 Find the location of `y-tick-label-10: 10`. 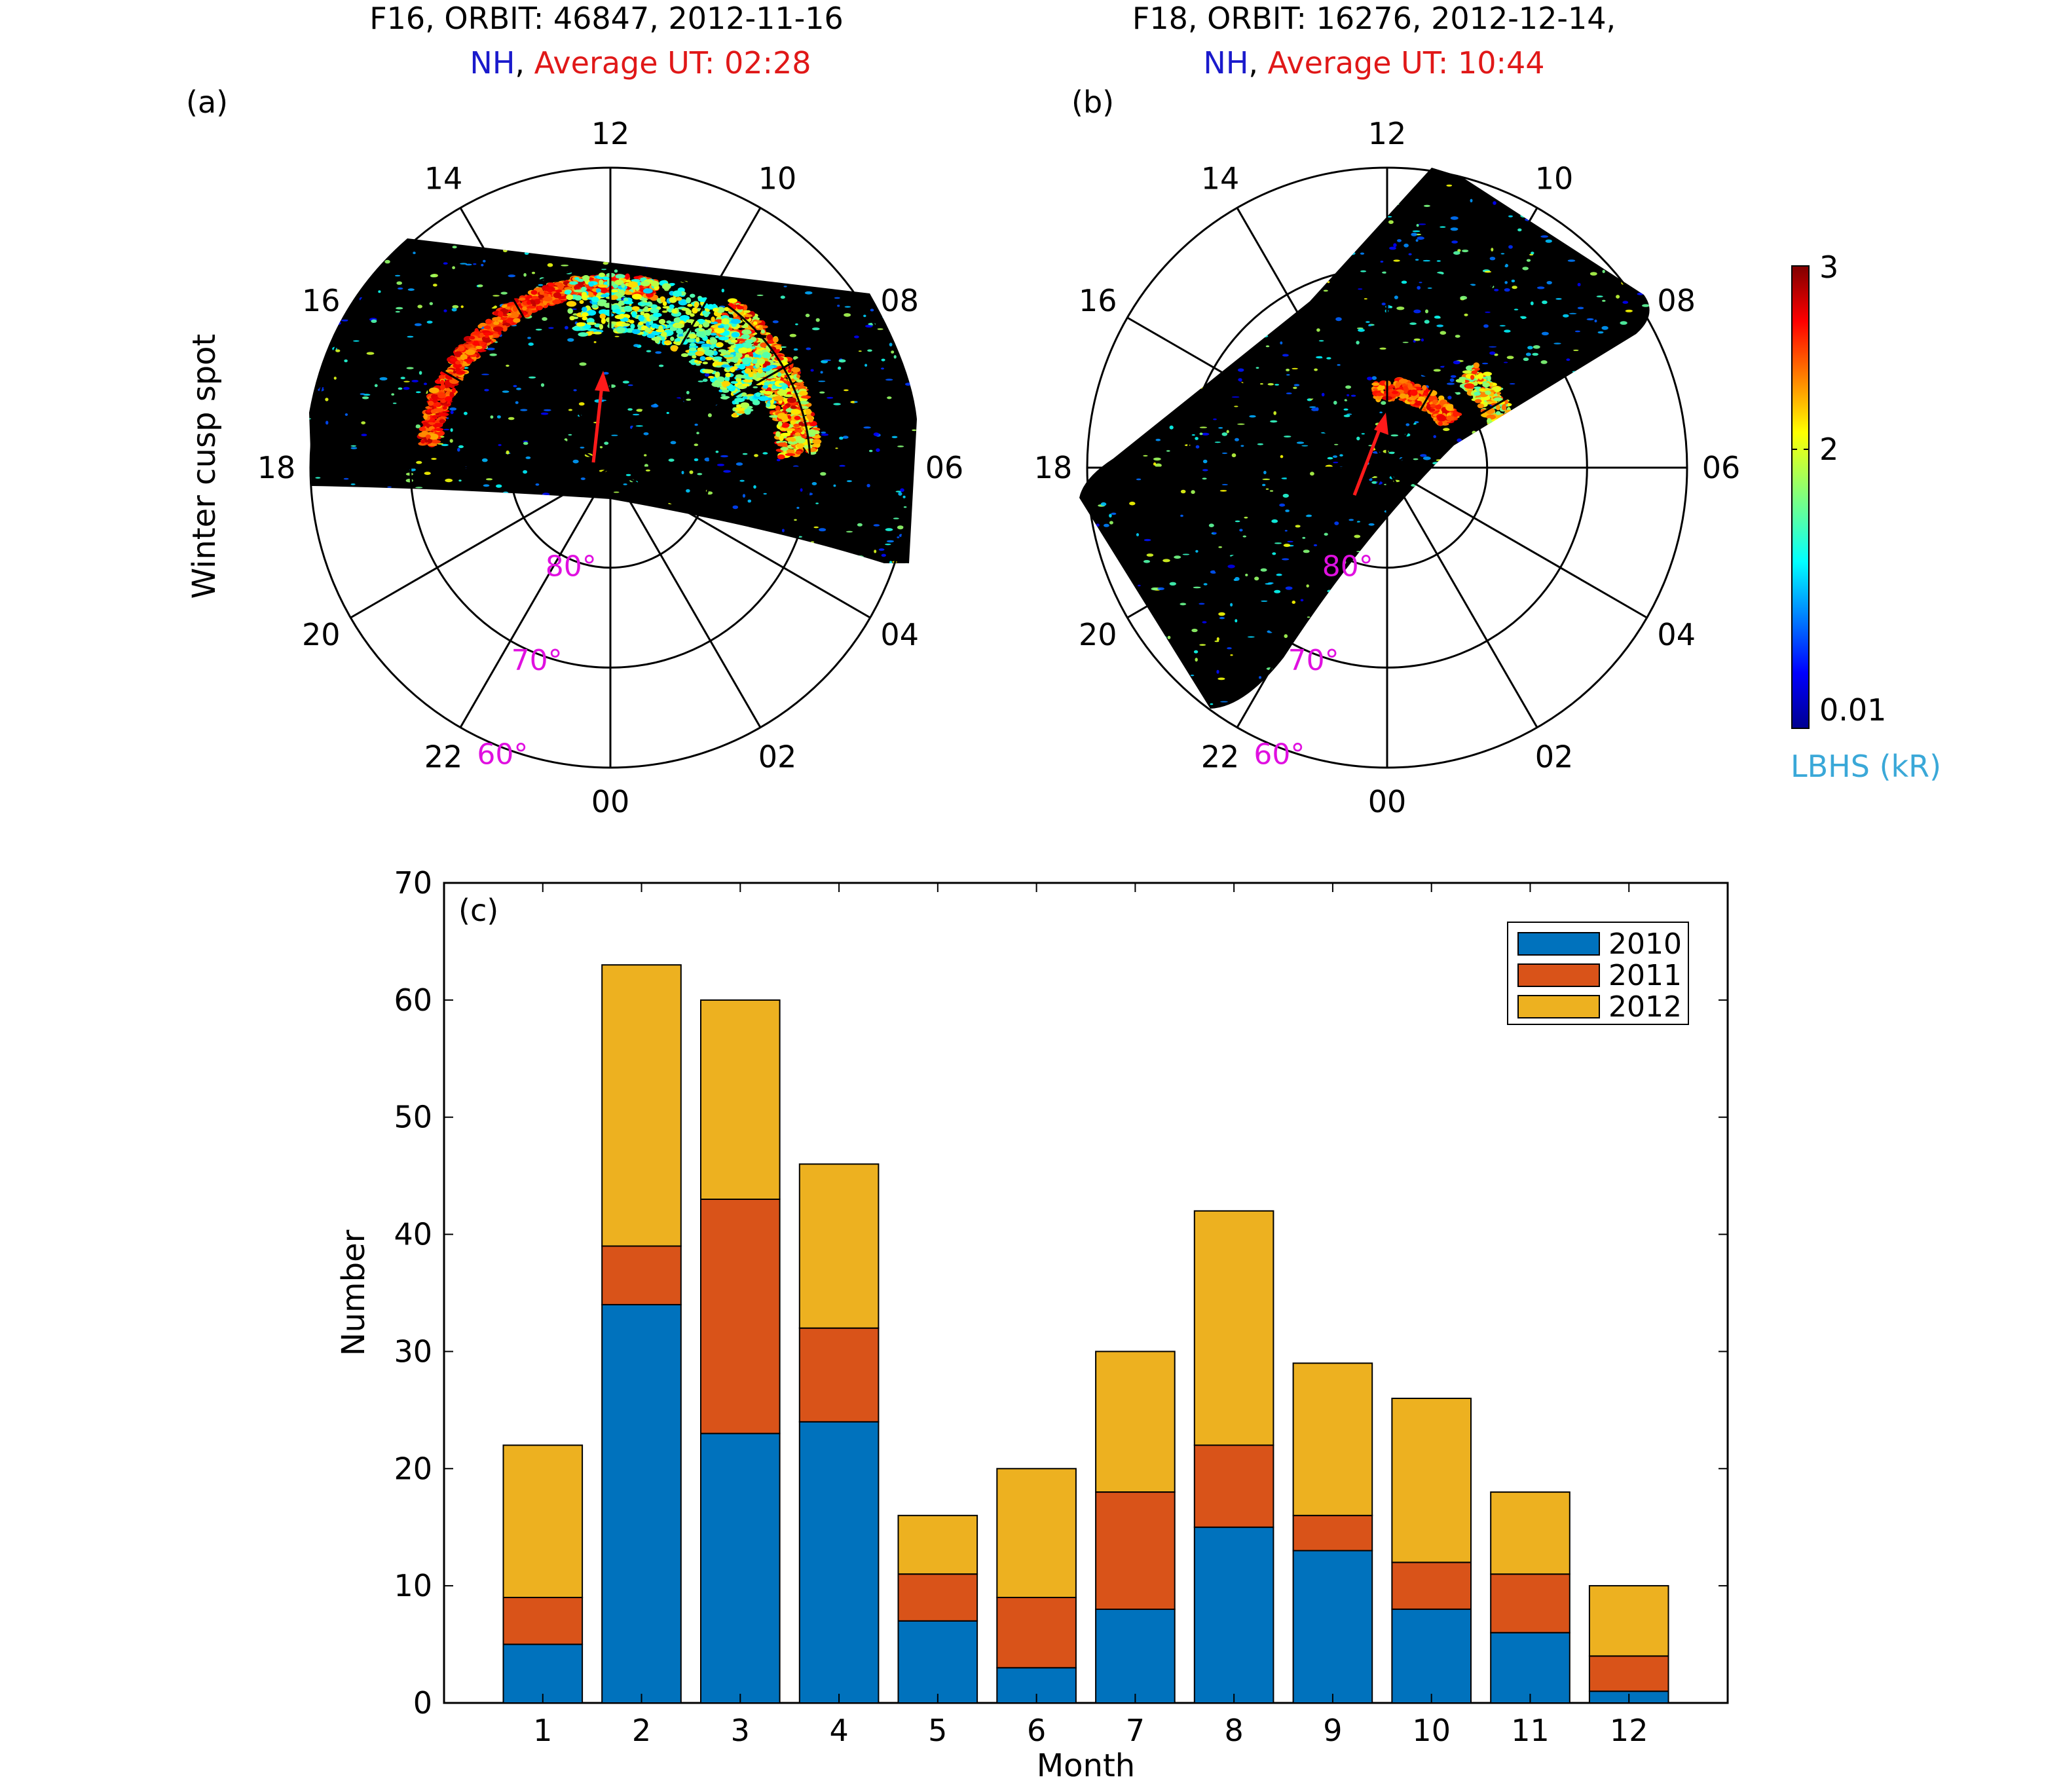

y-tick-label-10: 10 is located at coordinates (413, 1585).